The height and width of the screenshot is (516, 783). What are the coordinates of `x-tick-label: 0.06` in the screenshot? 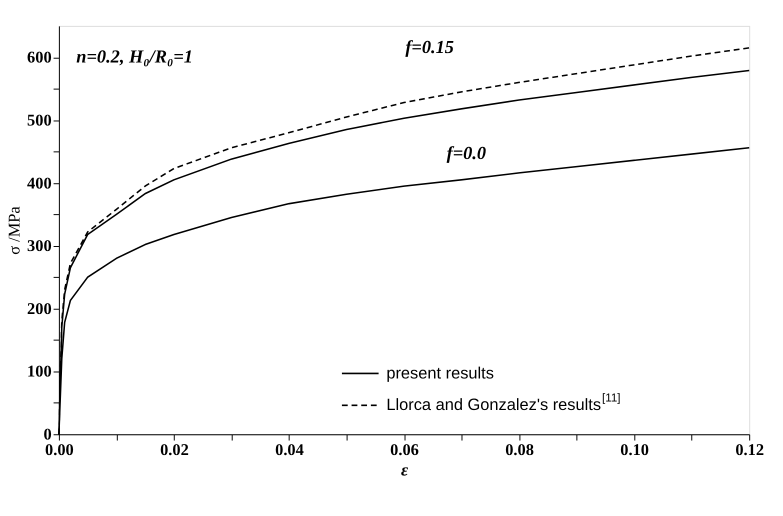 It's located at (404, 450).